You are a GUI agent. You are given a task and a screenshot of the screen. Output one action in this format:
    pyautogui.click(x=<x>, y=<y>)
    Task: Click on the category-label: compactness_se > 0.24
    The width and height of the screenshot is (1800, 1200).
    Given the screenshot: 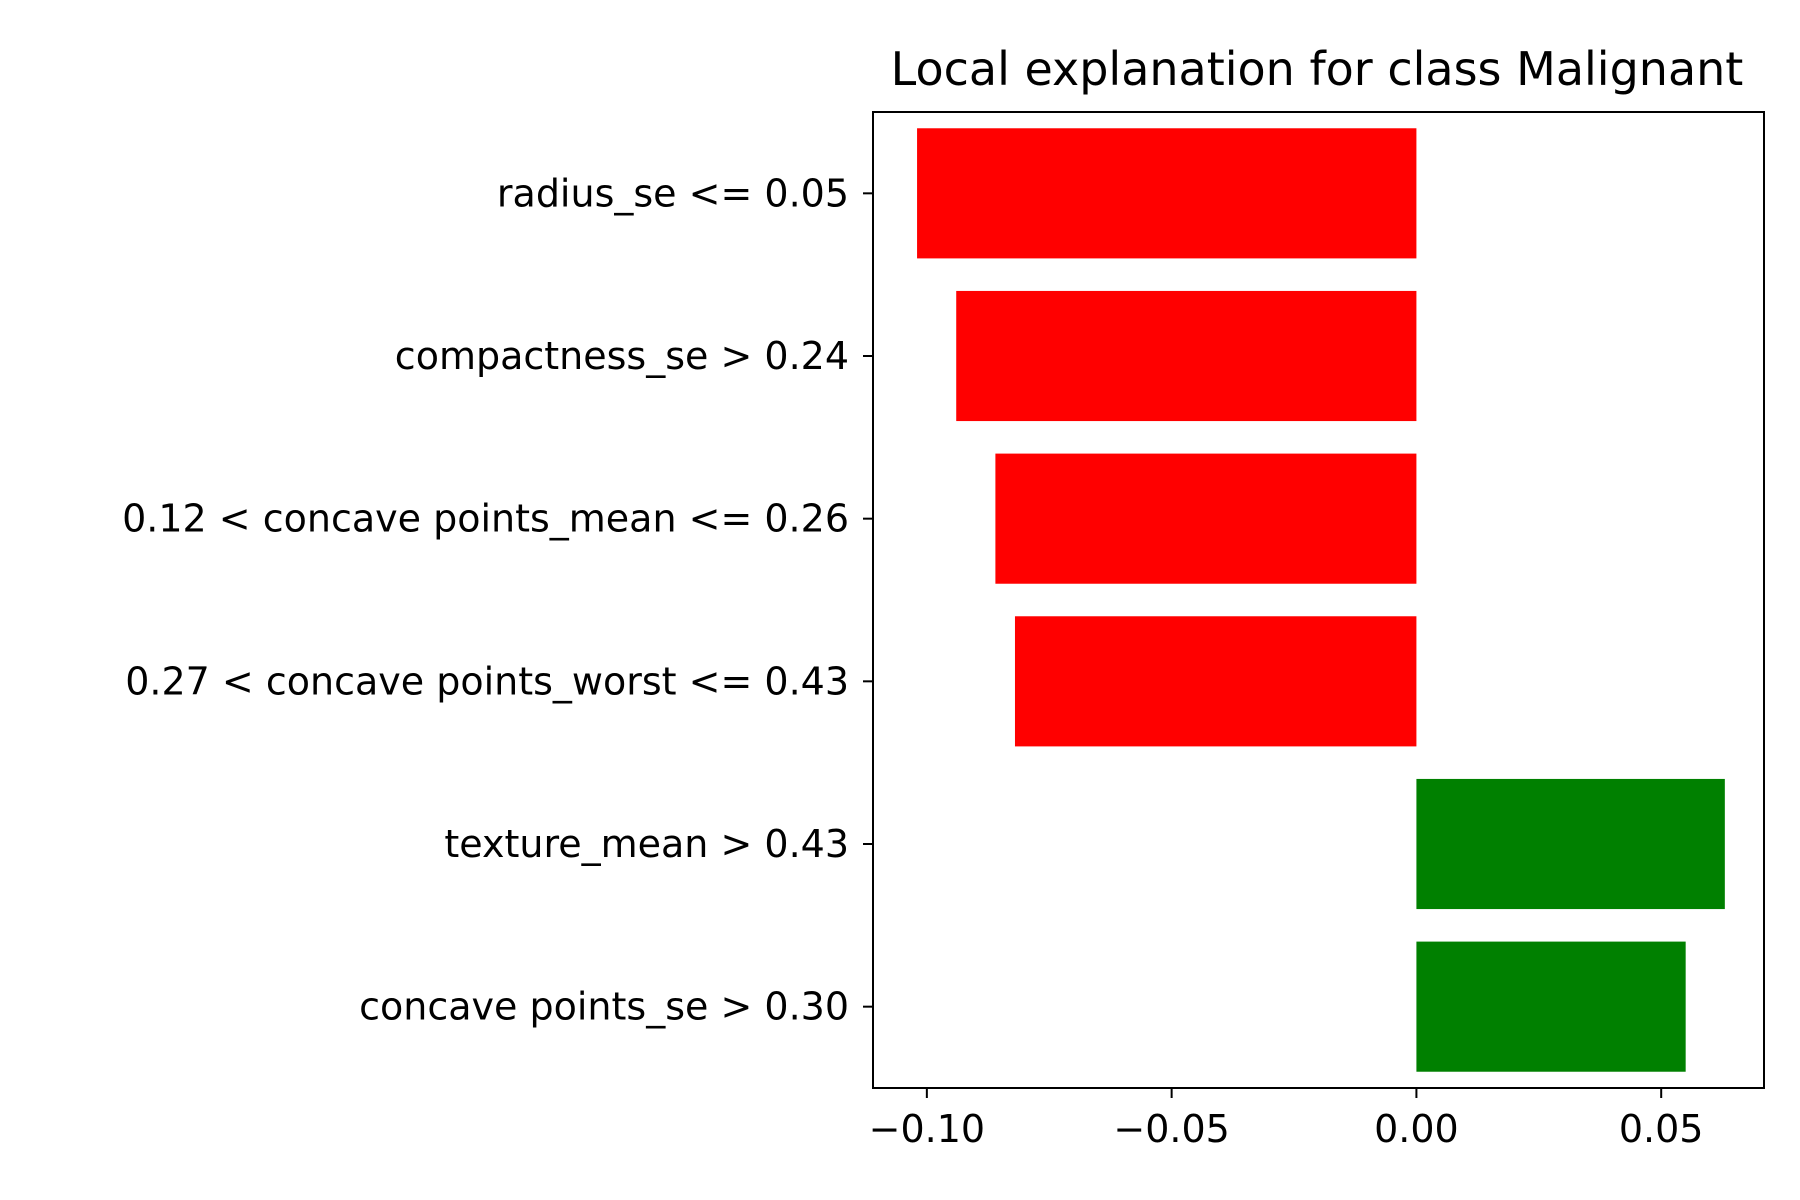 What is the action you would take?
    pyautogui.click(x=622, y=356)
    